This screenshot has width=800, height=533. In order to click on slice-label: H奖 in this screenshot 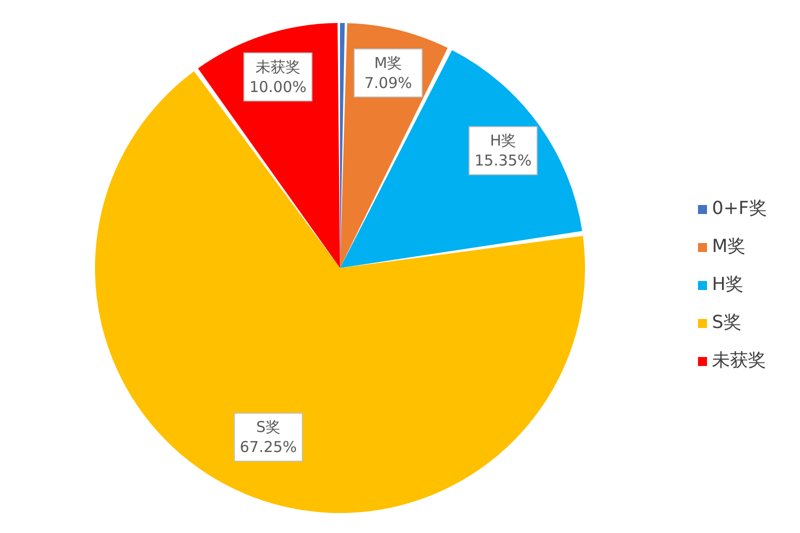, I will do `click(503, 141)`.